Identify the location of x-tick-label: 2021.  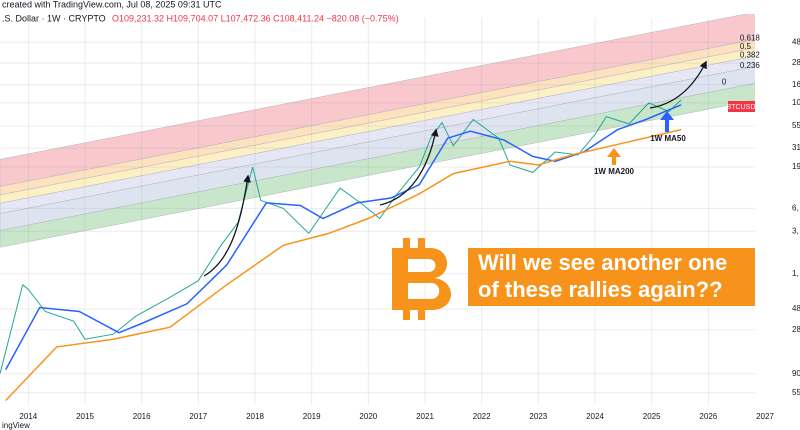
(425, 416).